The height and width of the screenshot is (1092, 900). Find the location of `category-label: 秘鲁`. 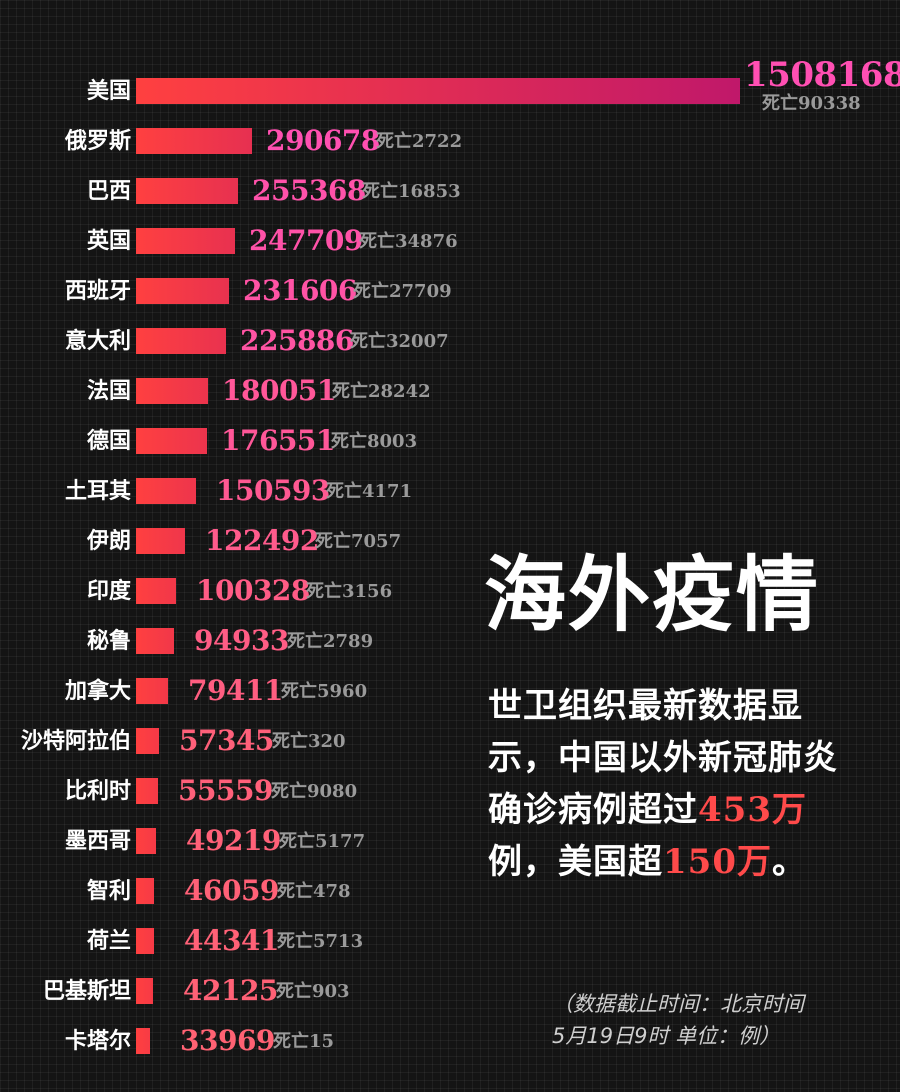

category-label: 秘鲁 is located at coordinates (108, 641).